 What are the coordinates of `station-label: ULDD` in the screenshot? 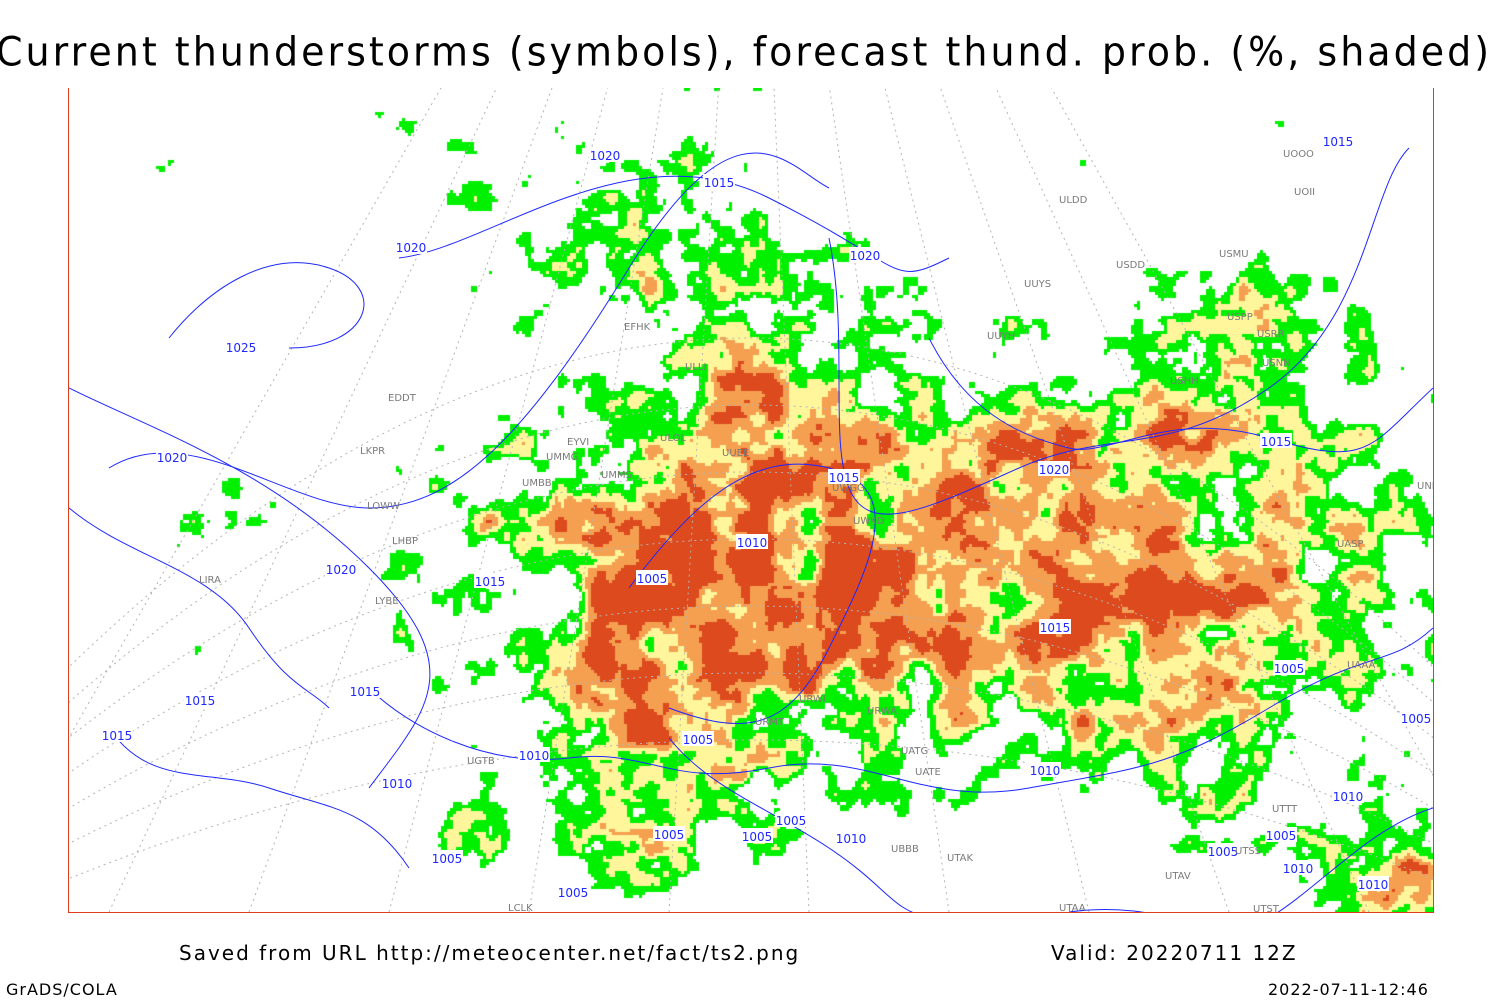 It's located at (1073, 200).